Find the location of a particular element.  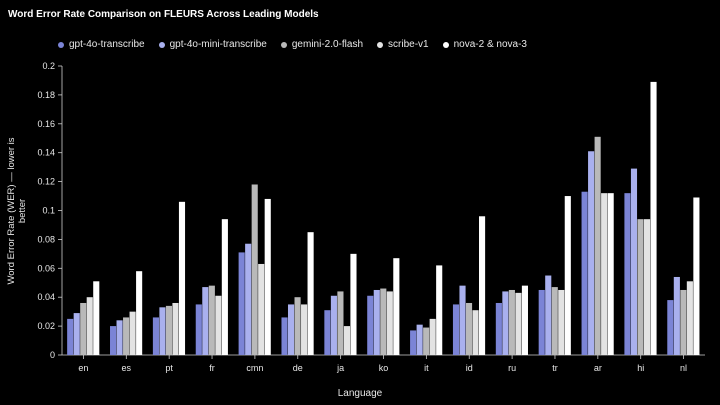

x-tick-label: nl is located at coordinates (683, 368).